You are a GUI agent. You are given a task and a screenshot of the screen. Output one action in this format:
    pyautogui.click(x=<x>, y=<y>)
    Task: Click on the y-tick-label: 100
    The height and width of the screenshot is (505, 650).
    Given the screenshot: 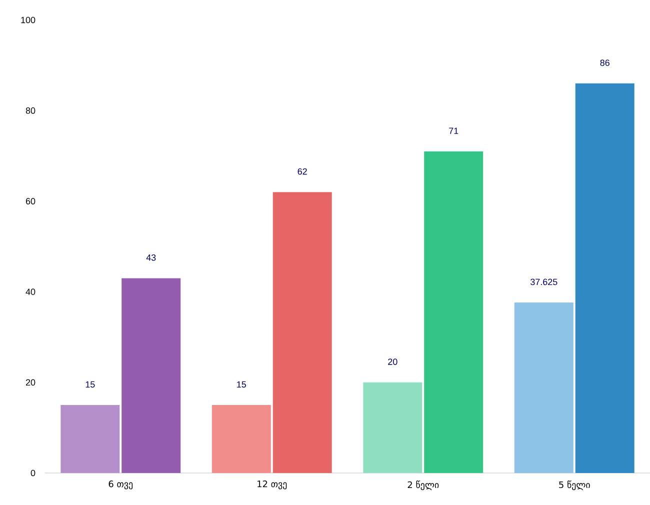 What is the action you would take?
    pyautogui.click(x=28, y=20)
    